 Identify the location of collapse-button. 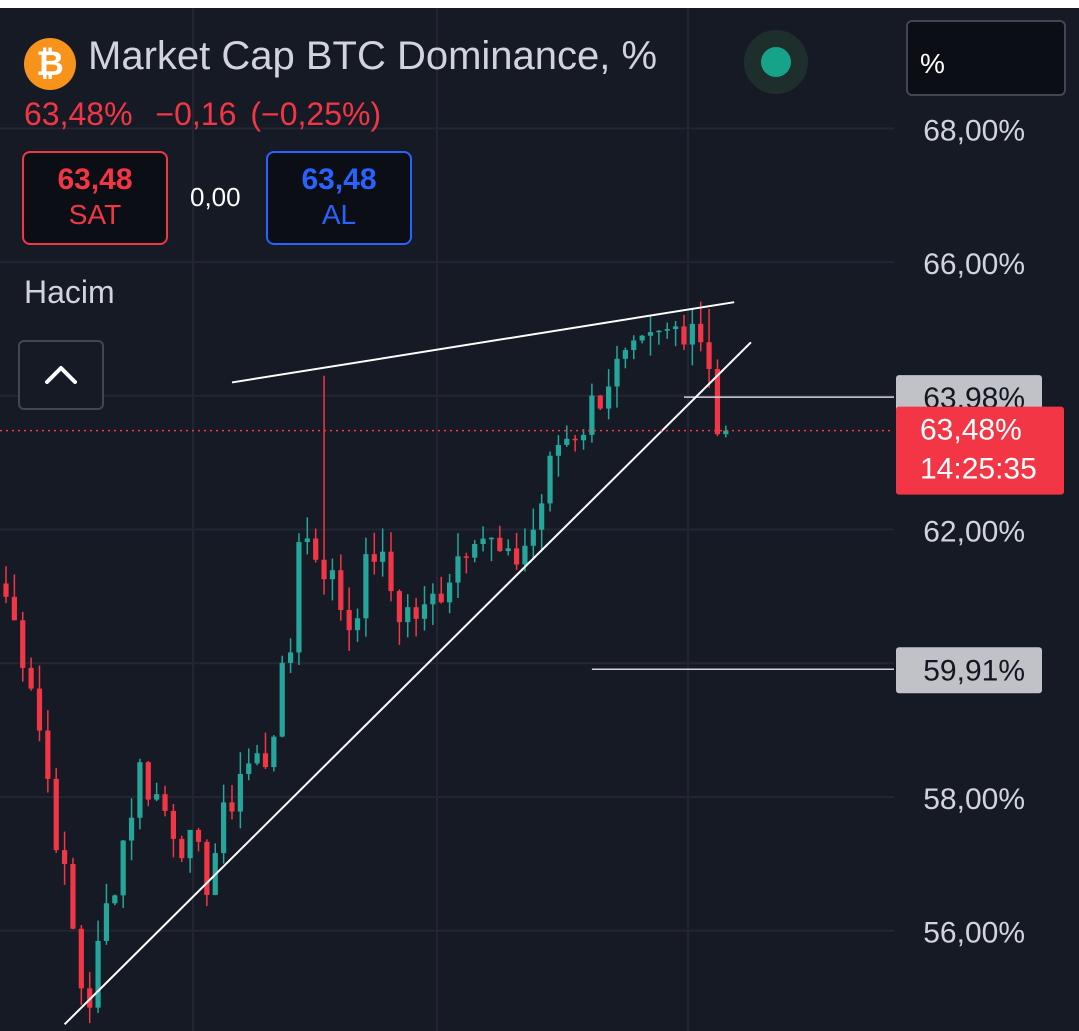
(61, 375).